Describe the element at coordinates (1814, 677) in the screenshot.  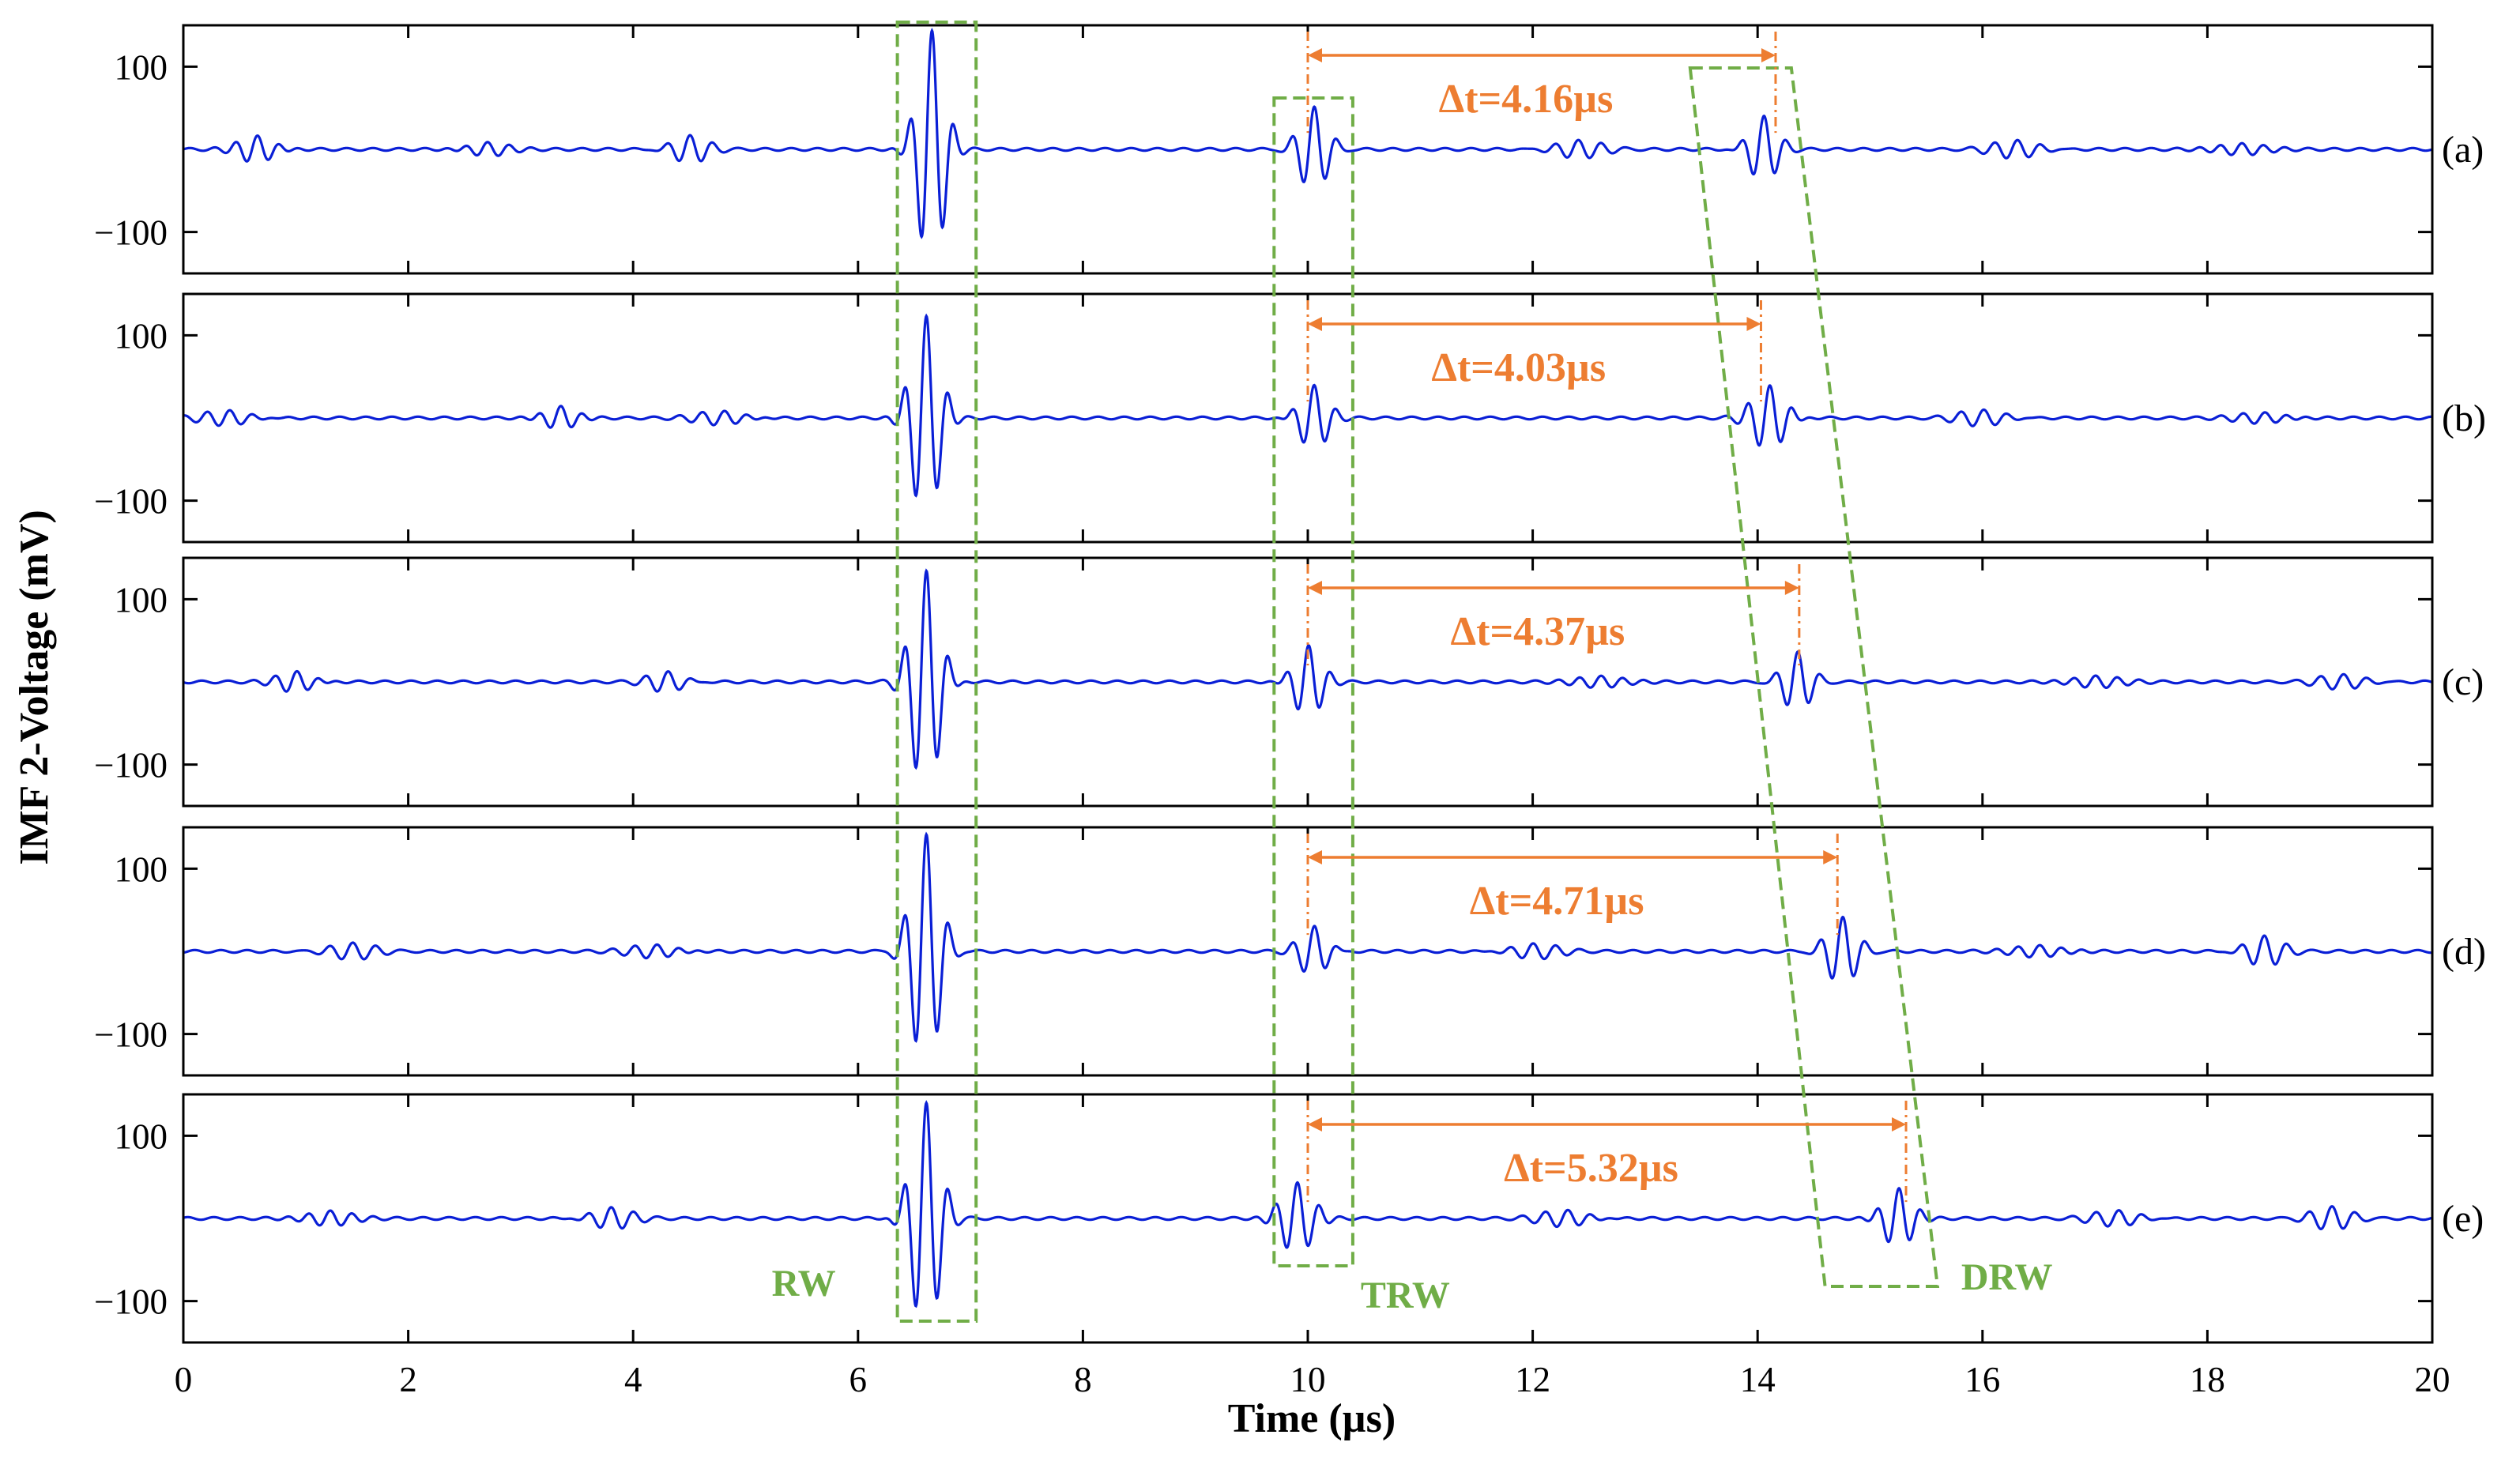
I see `box-drw` at that location.